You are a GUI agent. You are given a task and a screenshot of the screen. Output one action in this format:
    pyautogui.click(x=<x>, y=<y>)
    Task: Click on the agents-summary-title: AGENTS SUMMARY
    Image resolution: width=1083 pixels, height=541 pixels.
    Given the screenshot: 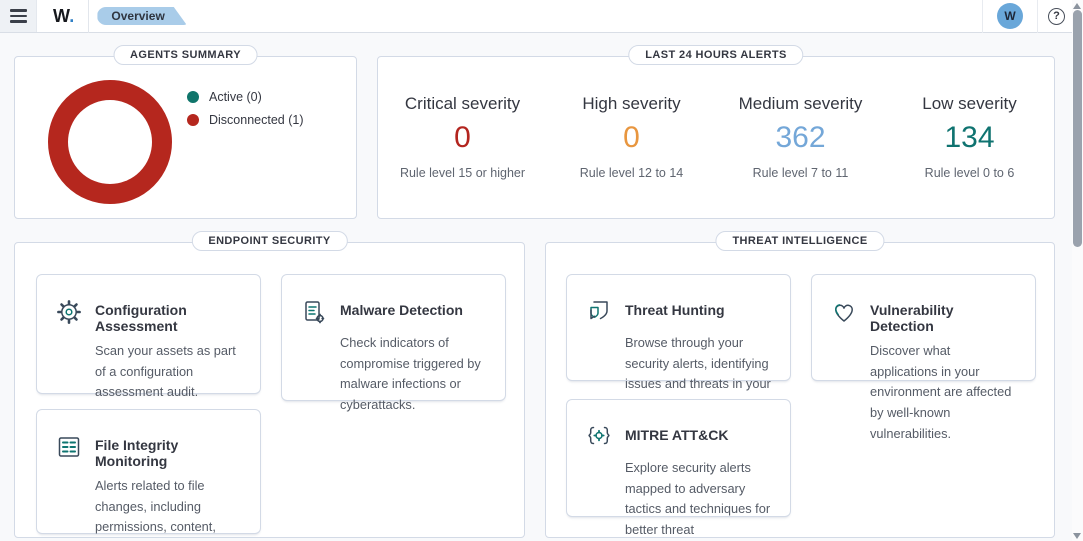 What is the action you would take?
    pyautogui.click(x=185, y=55)
    